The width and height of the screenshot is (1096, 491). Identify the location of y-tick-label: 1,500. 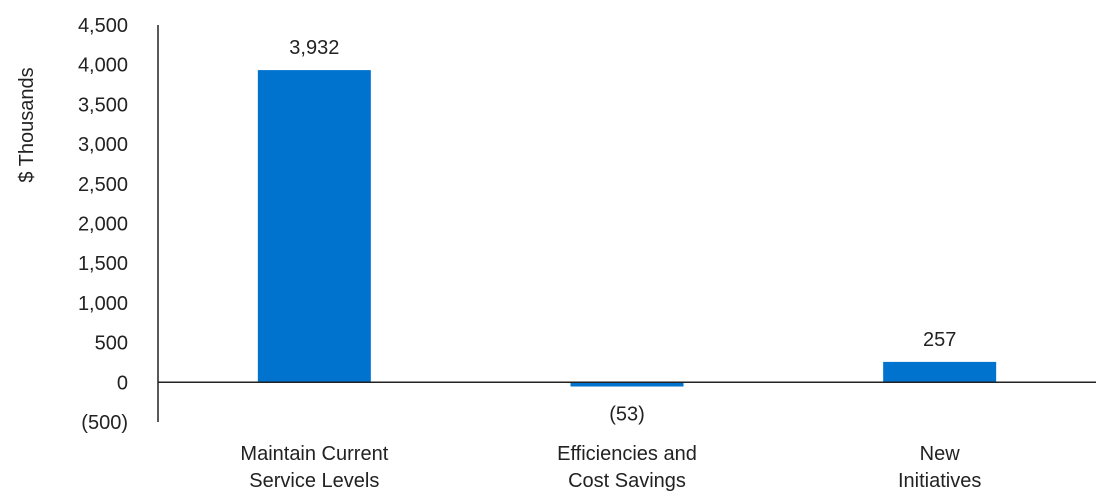
(103, 264).